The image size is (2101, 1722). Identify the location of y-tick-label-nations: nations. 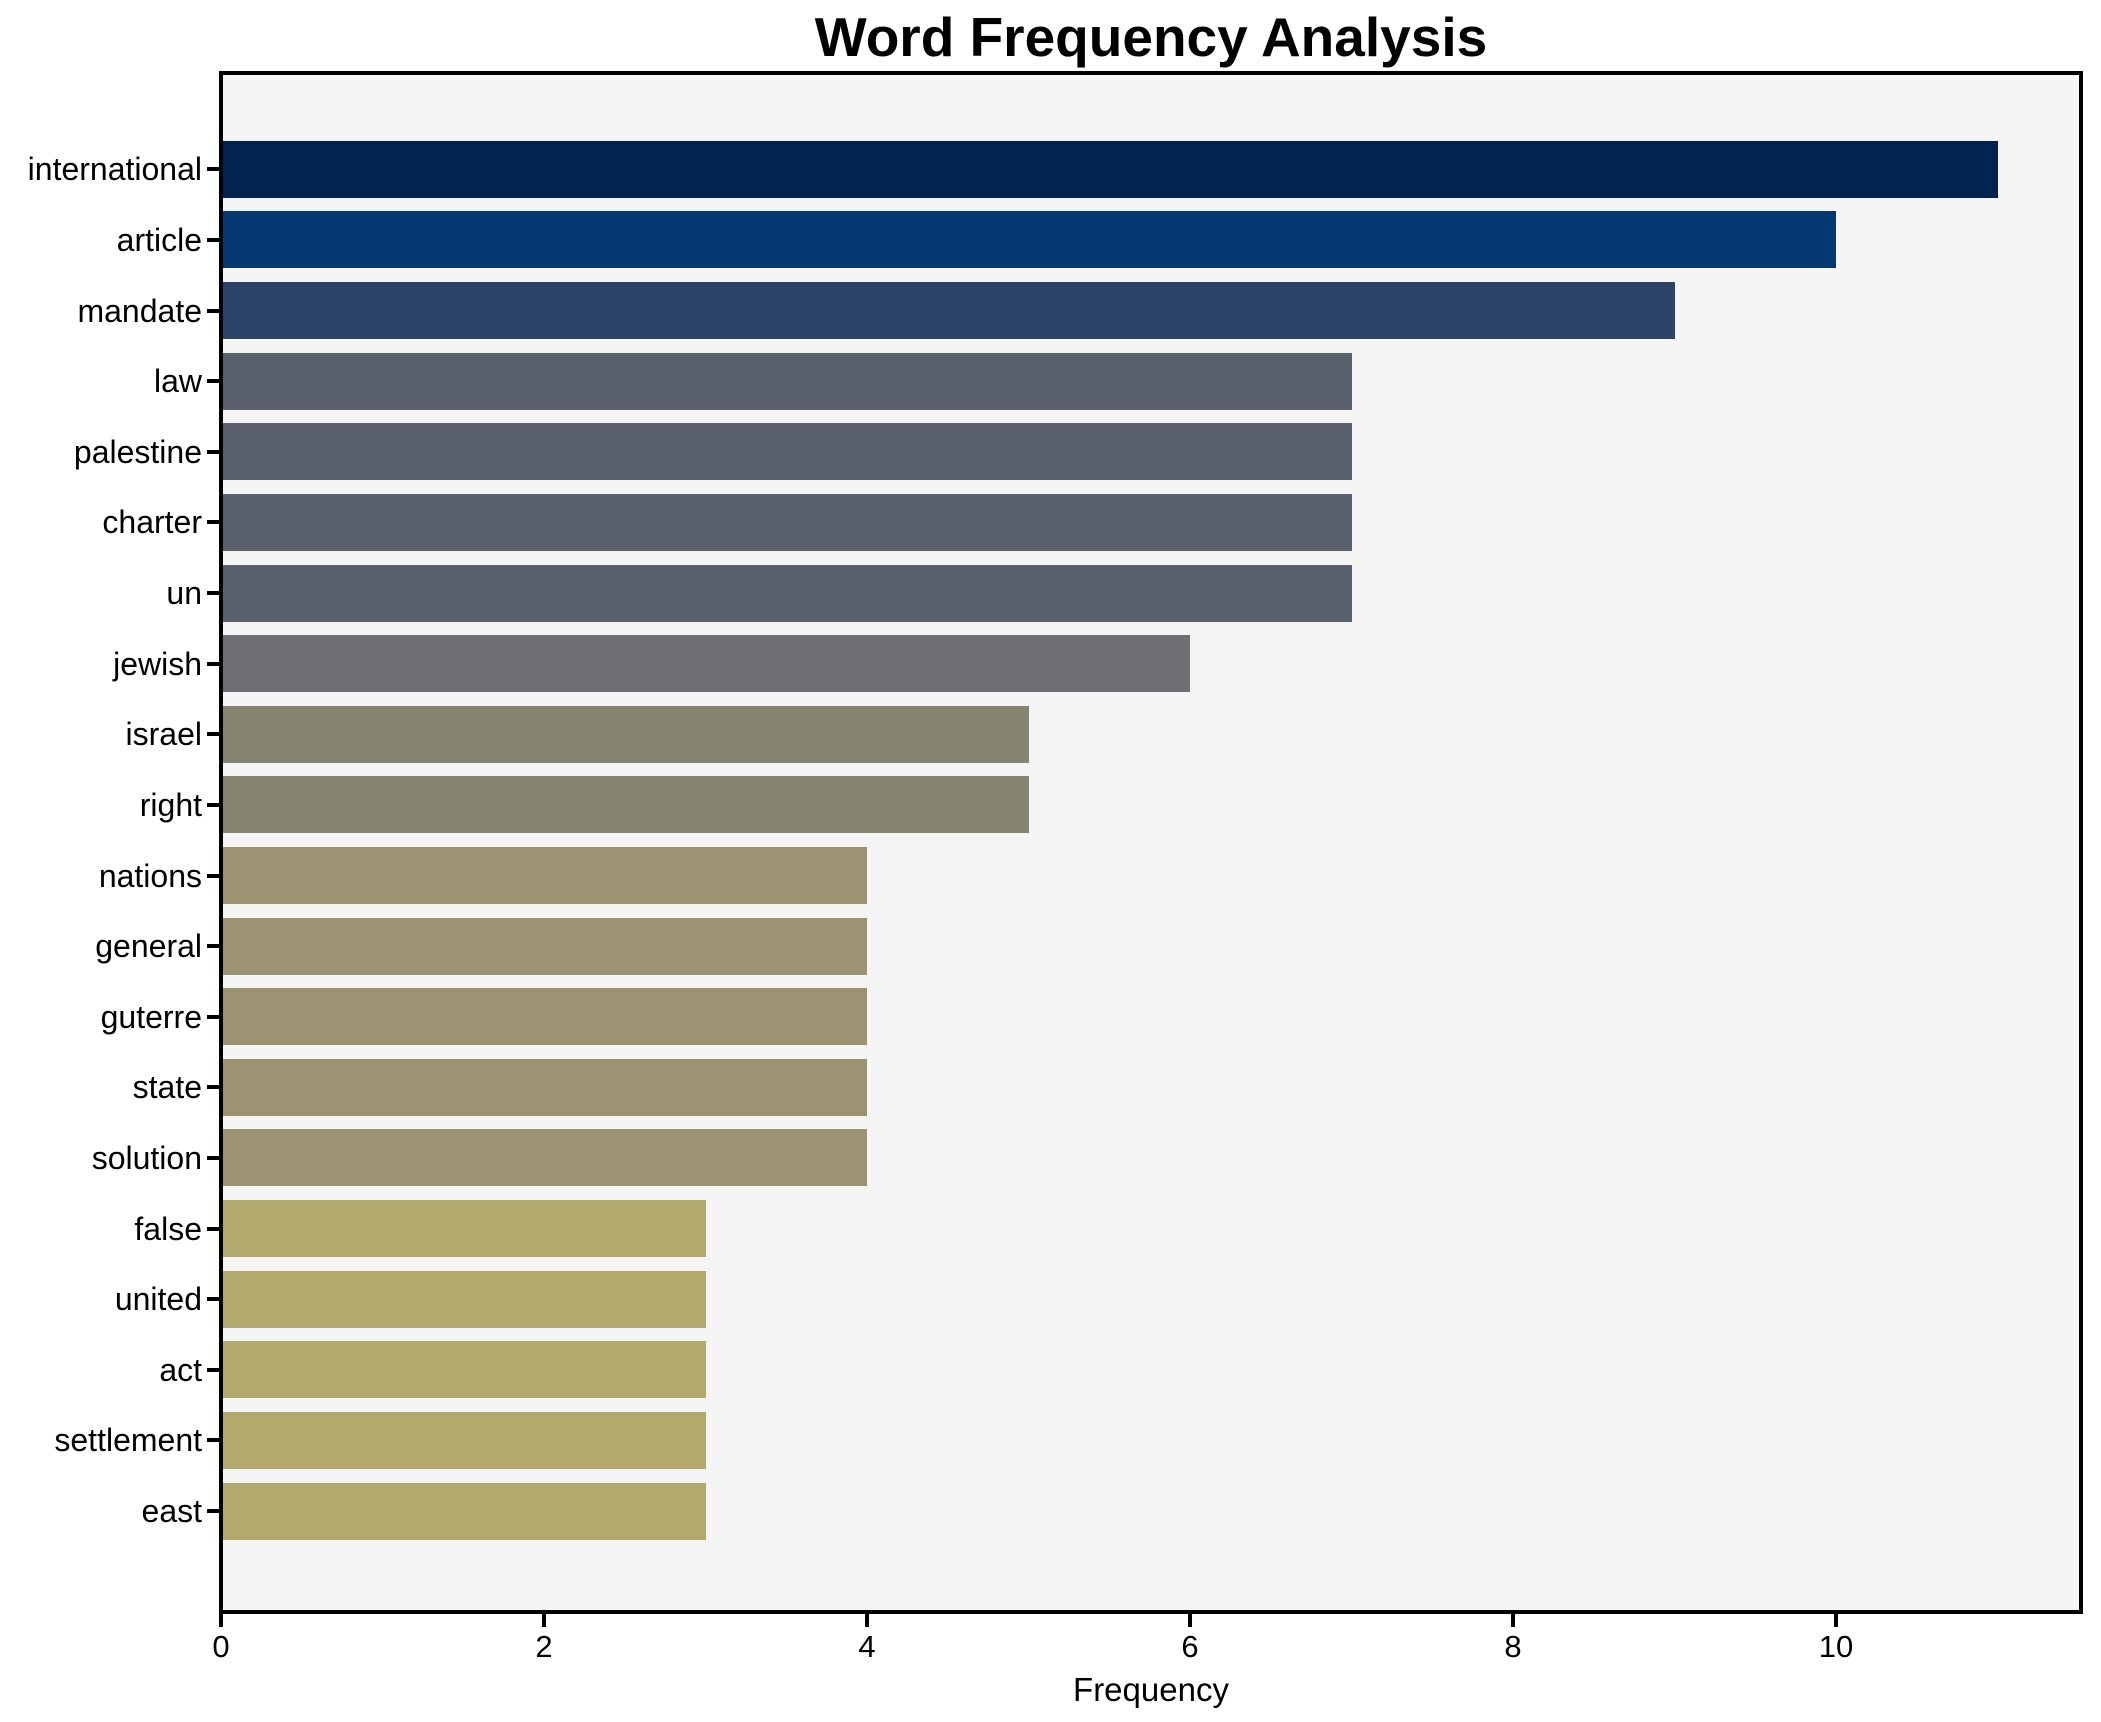
(150, 875).